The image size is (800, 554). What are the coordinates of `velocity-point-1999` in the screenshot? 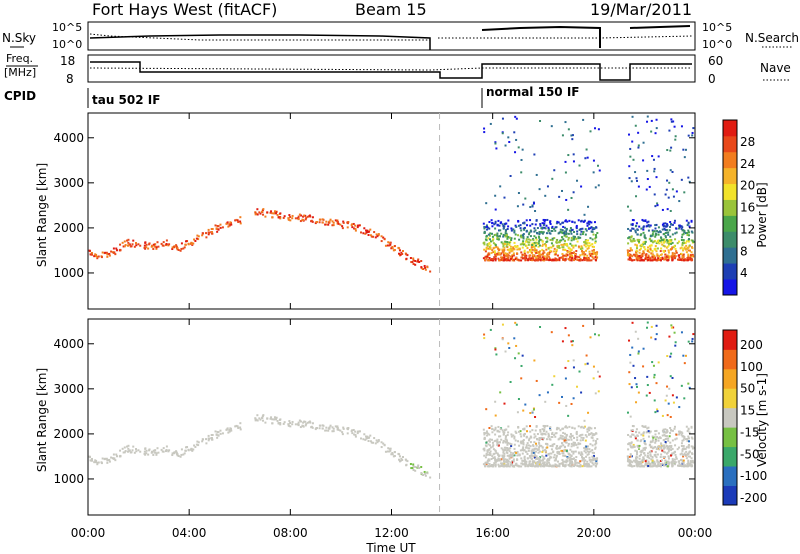 It's located at (536, 456).